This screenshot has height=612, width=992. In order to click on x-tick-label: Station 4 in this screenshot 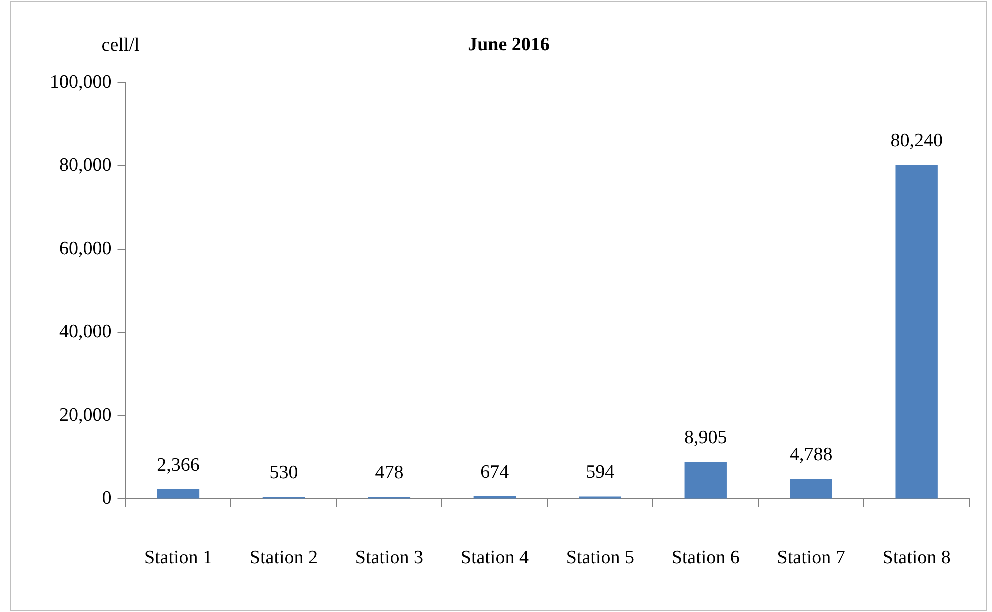, I will do `click(495, 558)`.